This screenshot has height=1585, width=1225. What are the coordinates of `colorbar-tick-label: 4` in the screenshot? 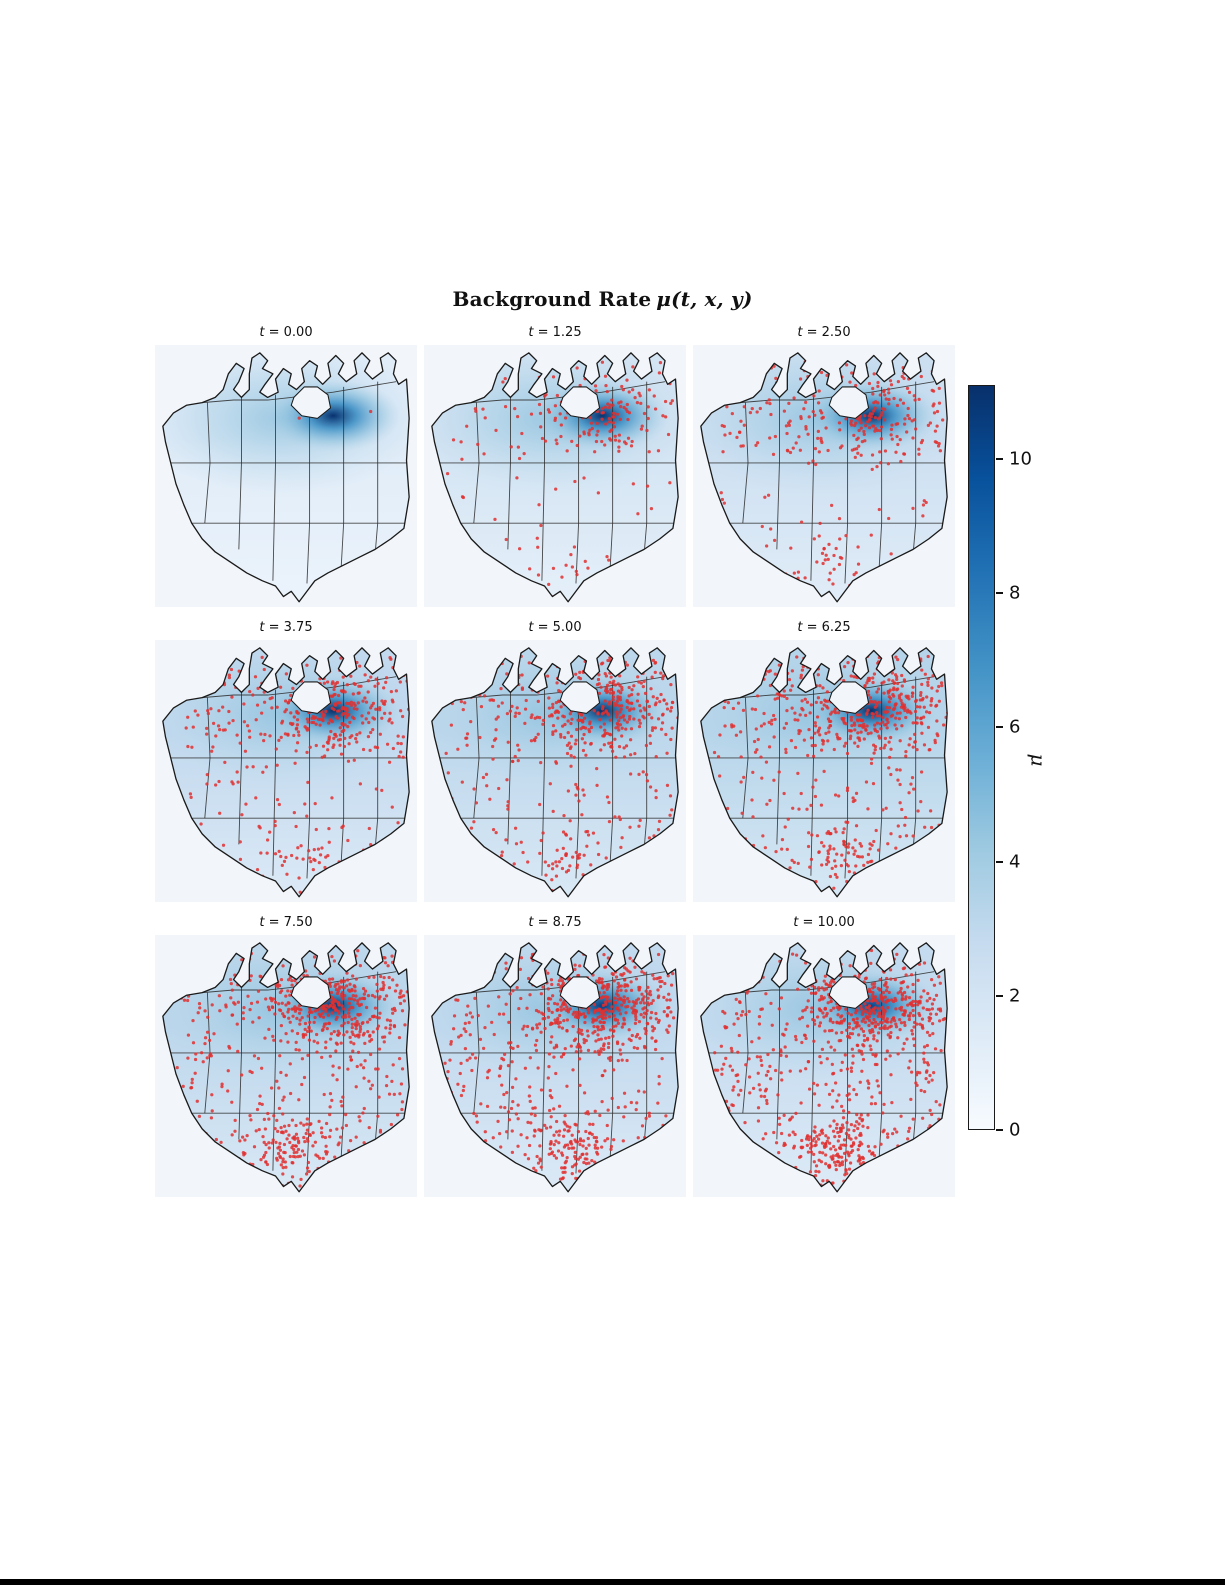 It's located at (1015, 862).